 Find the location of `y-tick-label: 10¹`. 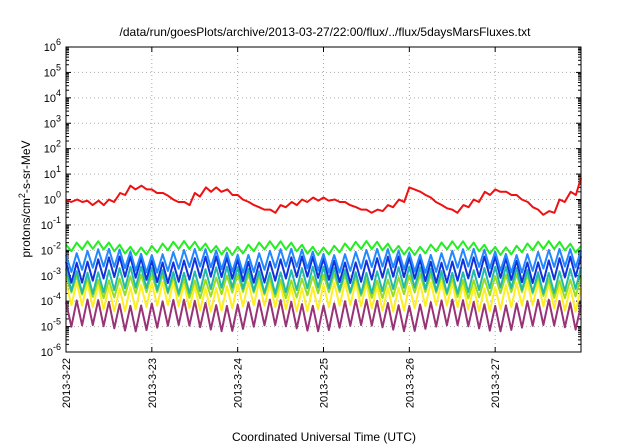

y-tick-label: 10¹ is located at coordinates (52, 172).